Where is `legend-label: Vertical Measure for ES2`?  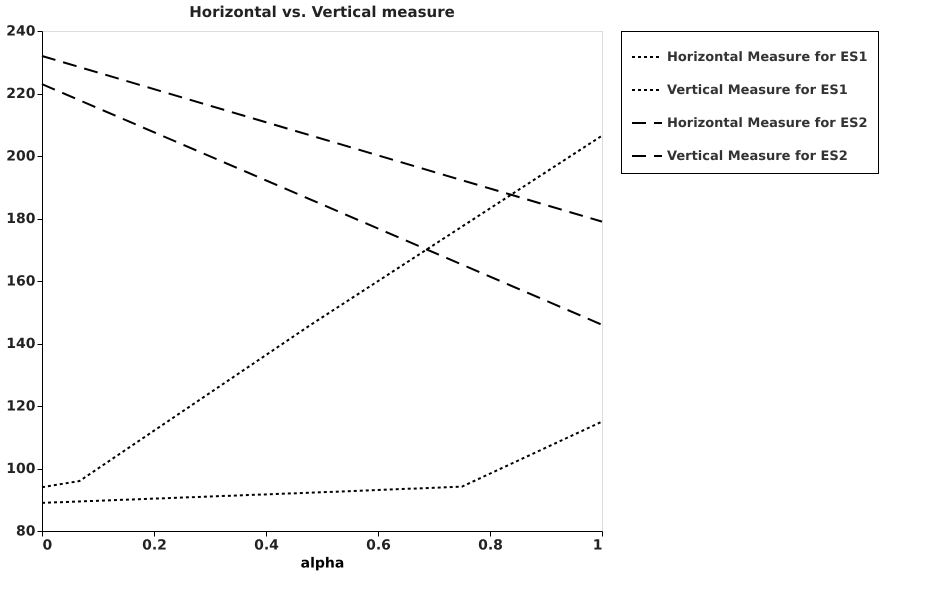 legend-label: Vertical Measure for ES2 is located at coordinates (757, 156).